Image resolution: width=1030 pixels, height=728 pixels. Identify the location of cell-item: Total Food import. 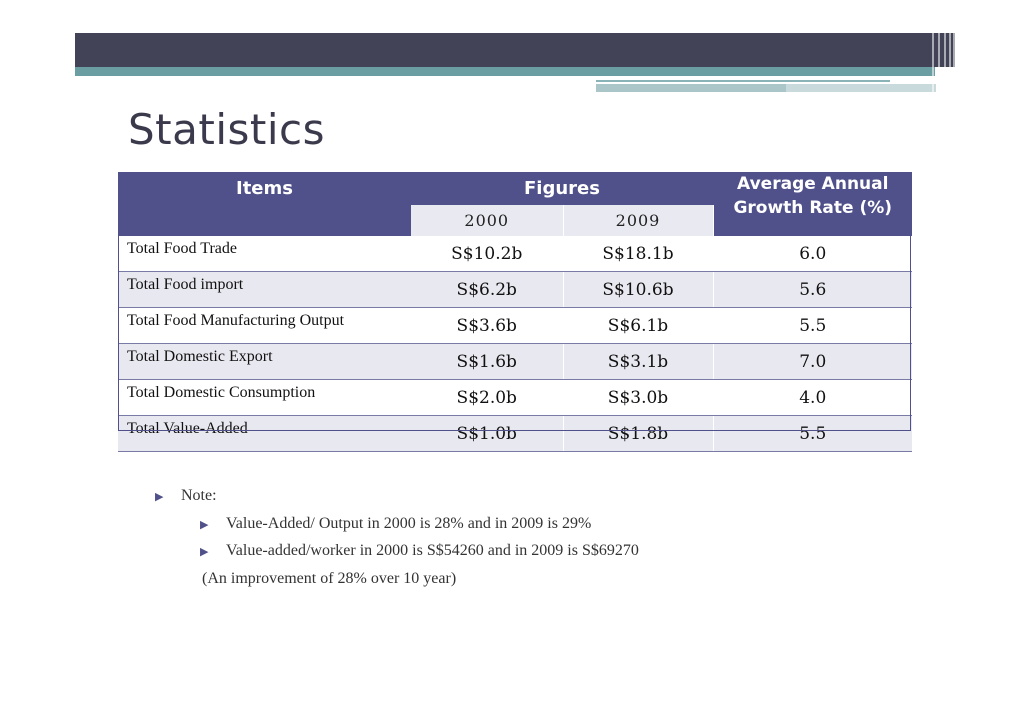
(264, 289).